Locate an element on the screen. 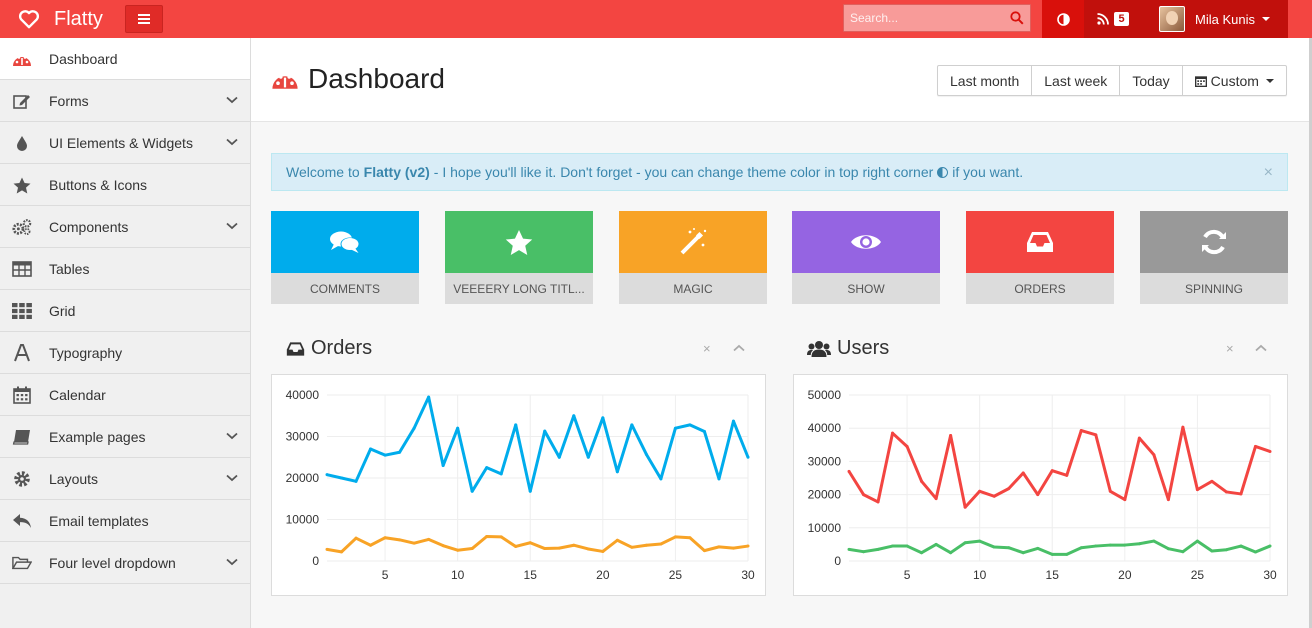 Image resolution: width=1312 pixels, height=628 pixels. theme-switcher-button is located at coordinates (1063, 19).